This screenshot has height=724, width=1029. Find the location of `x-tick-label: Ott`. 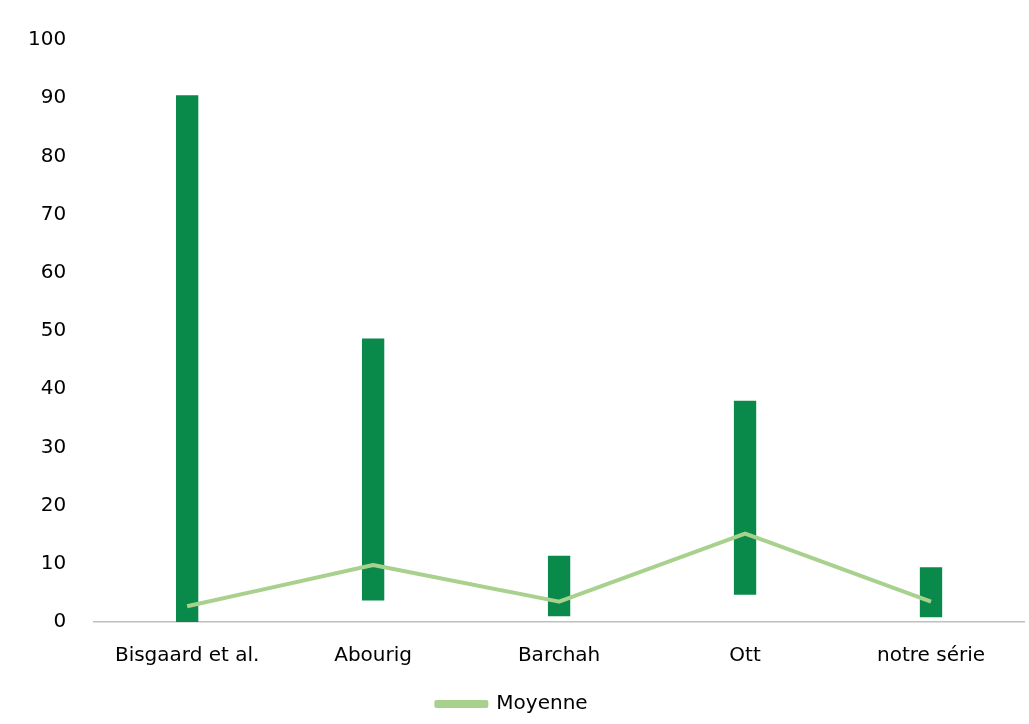

x-tick-label: Ott is located at coordinates (745, 654).